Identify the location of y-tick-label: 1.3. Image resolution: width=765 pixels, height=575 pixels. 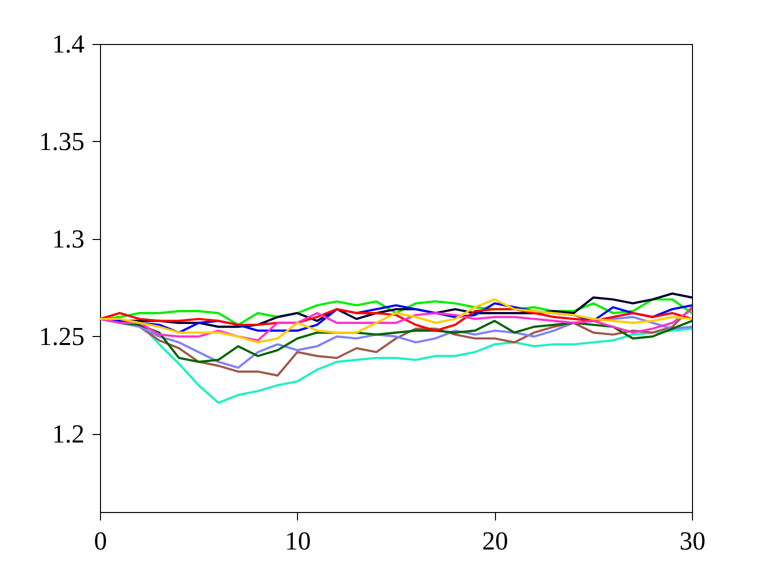
(68, 239).